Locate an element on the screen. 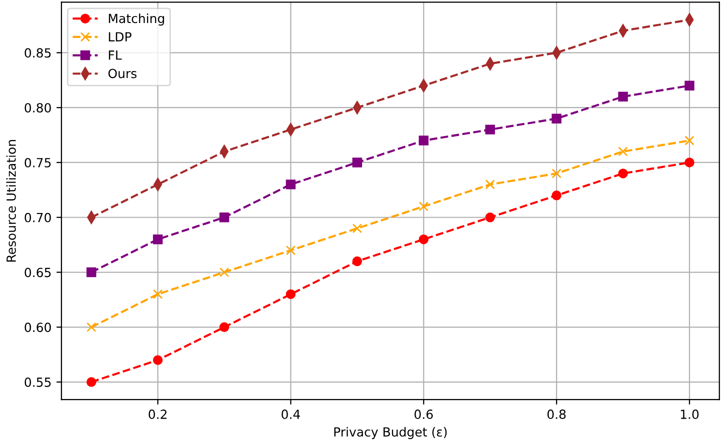 The image size is (723, 444). x-tick-label: 0.6 is located at coordinates (423, 414).